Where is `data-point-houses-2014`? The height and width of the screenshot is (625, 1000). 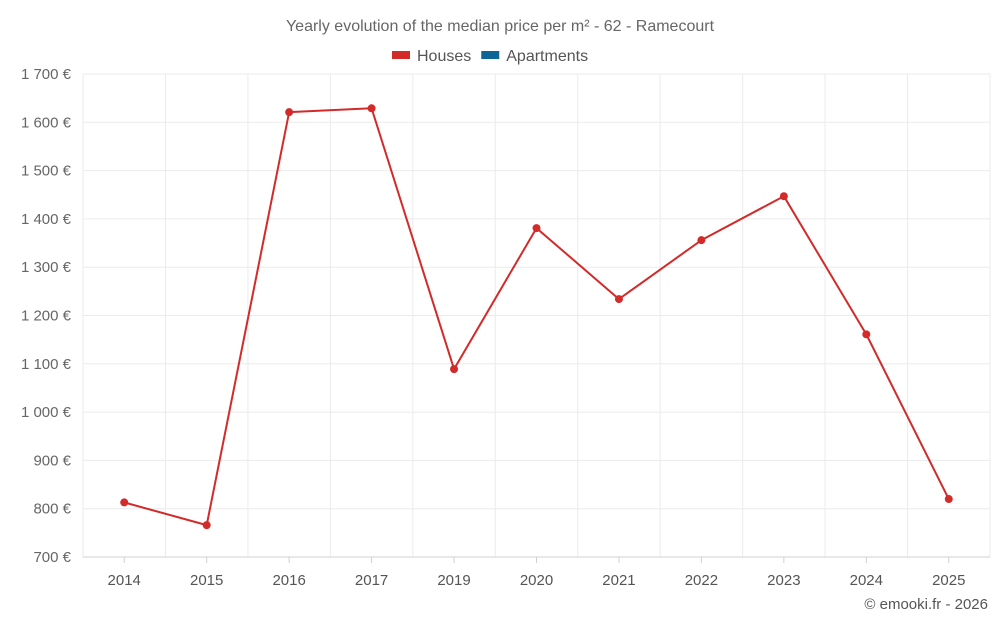 data-point-houses-2014 is located at coordinates (124, 502).